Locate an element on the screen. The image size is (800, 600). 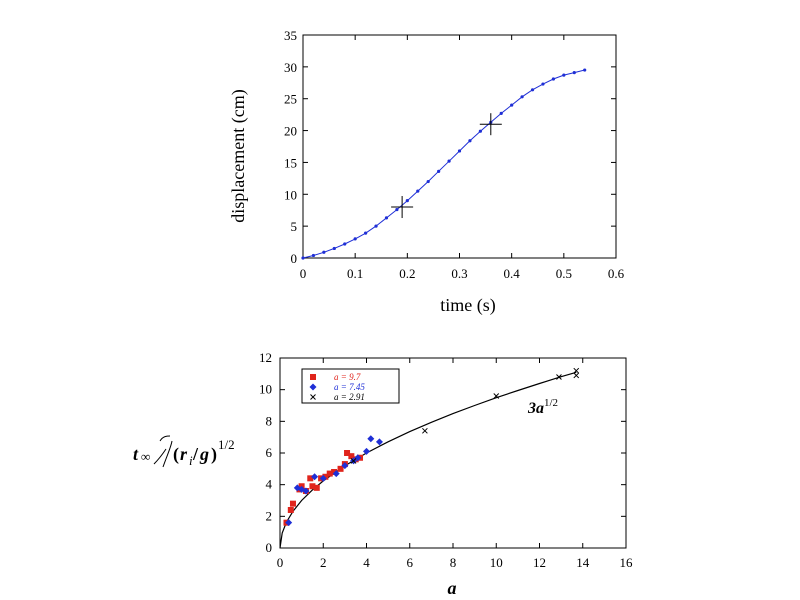
chart1-series-points is located at coordinates (444, 164).